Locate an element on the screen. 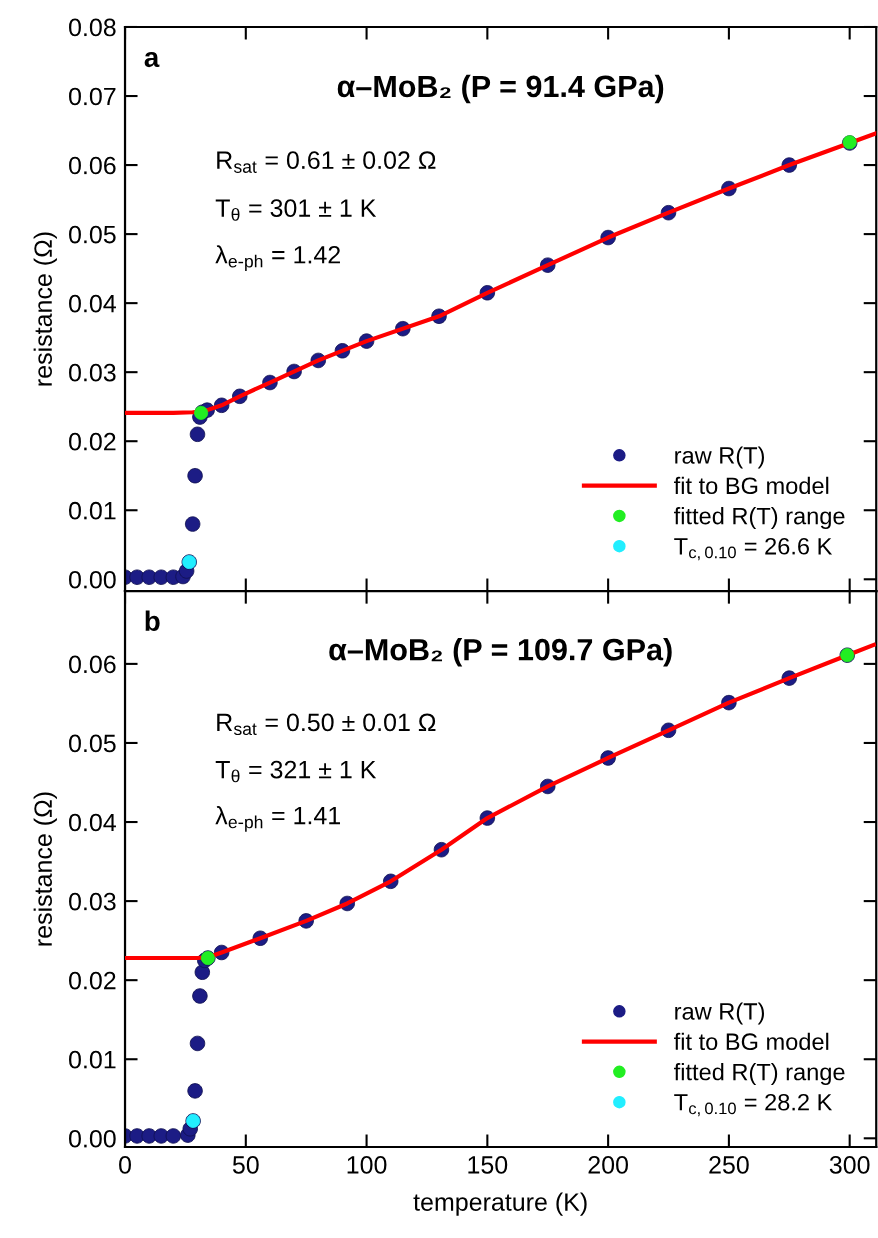  x-tick-label: 200 is located at coordinates (608, 1165).